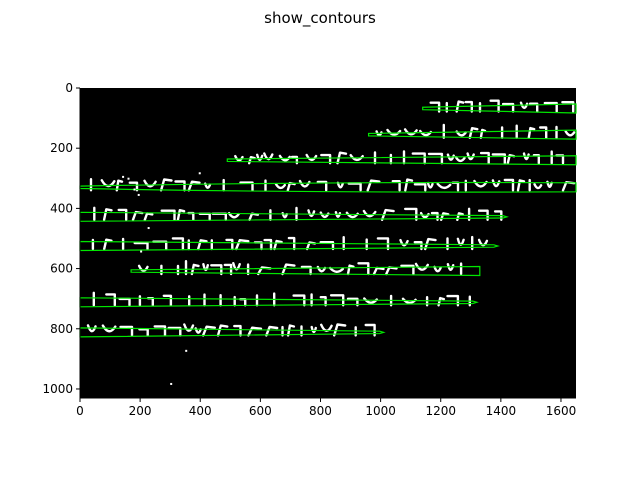  Describe the element at coordinates (561, 411) in the screenshot. I see `x-tick-label: 1600` at that location.